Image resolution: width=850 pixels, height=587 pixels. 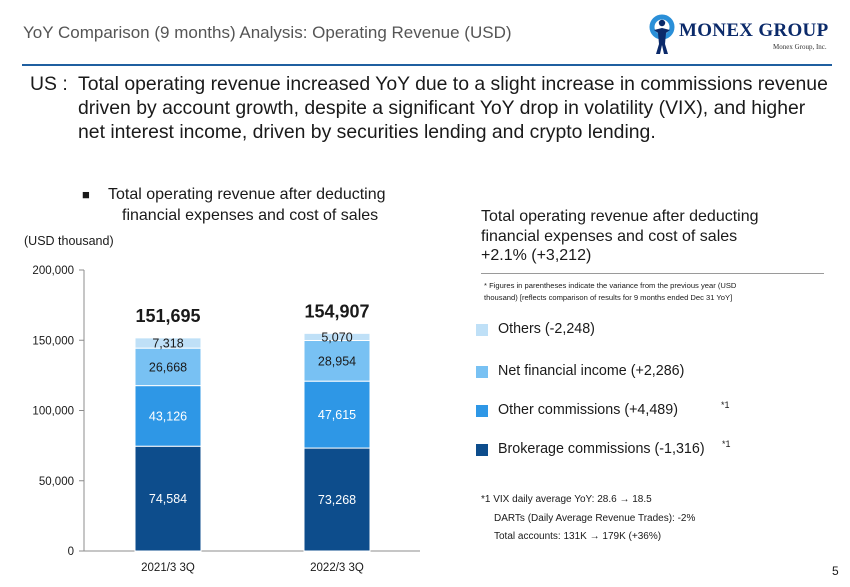 I want to click on data-label: 7,318, so click(x=167, y=344).